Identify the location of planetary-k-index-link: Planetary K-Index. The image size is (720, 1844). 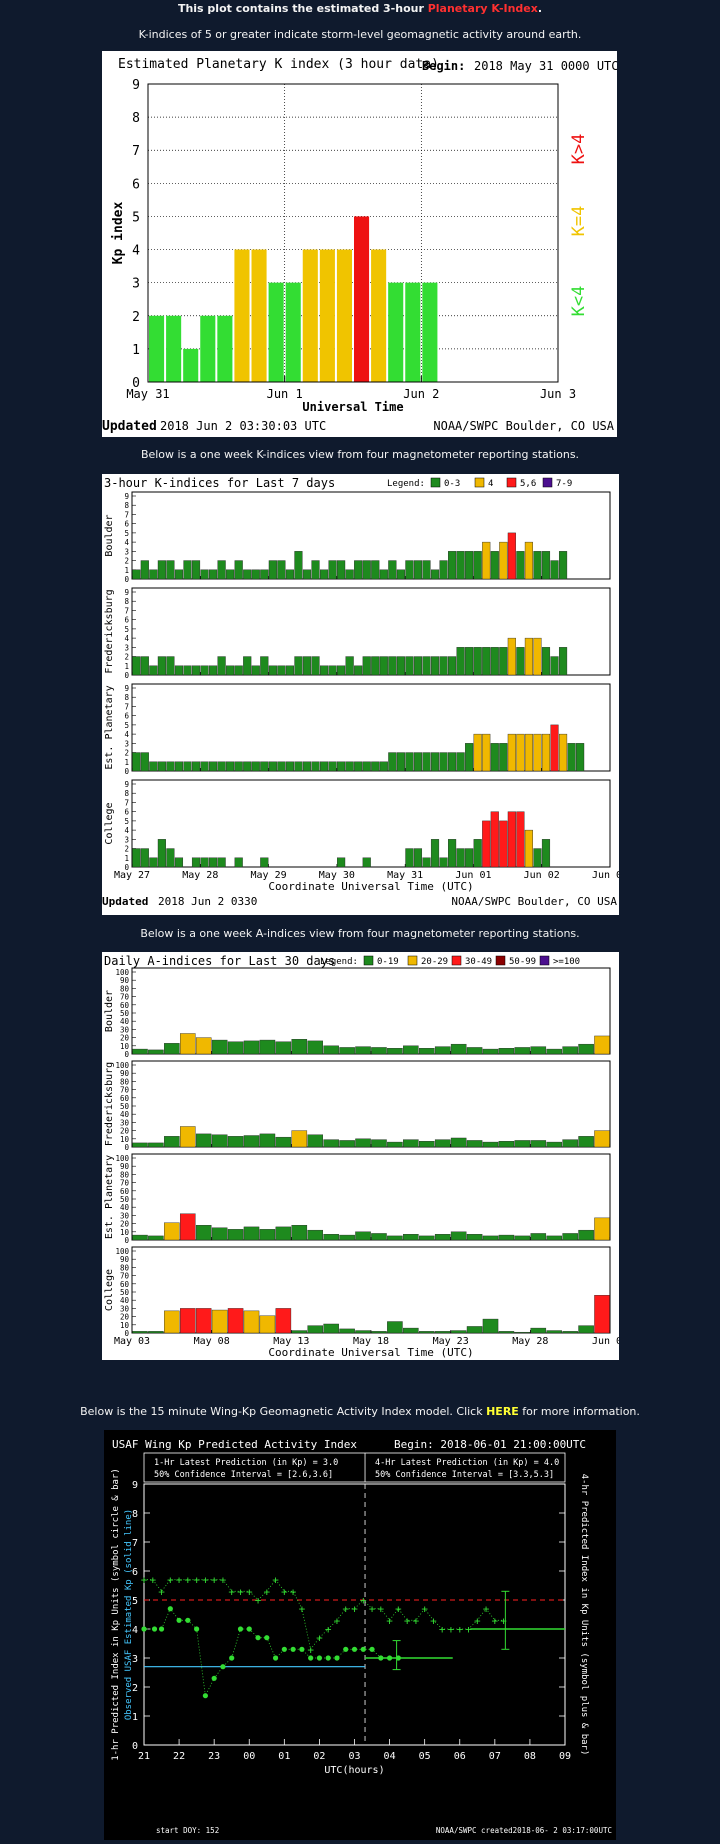
(482, 8).